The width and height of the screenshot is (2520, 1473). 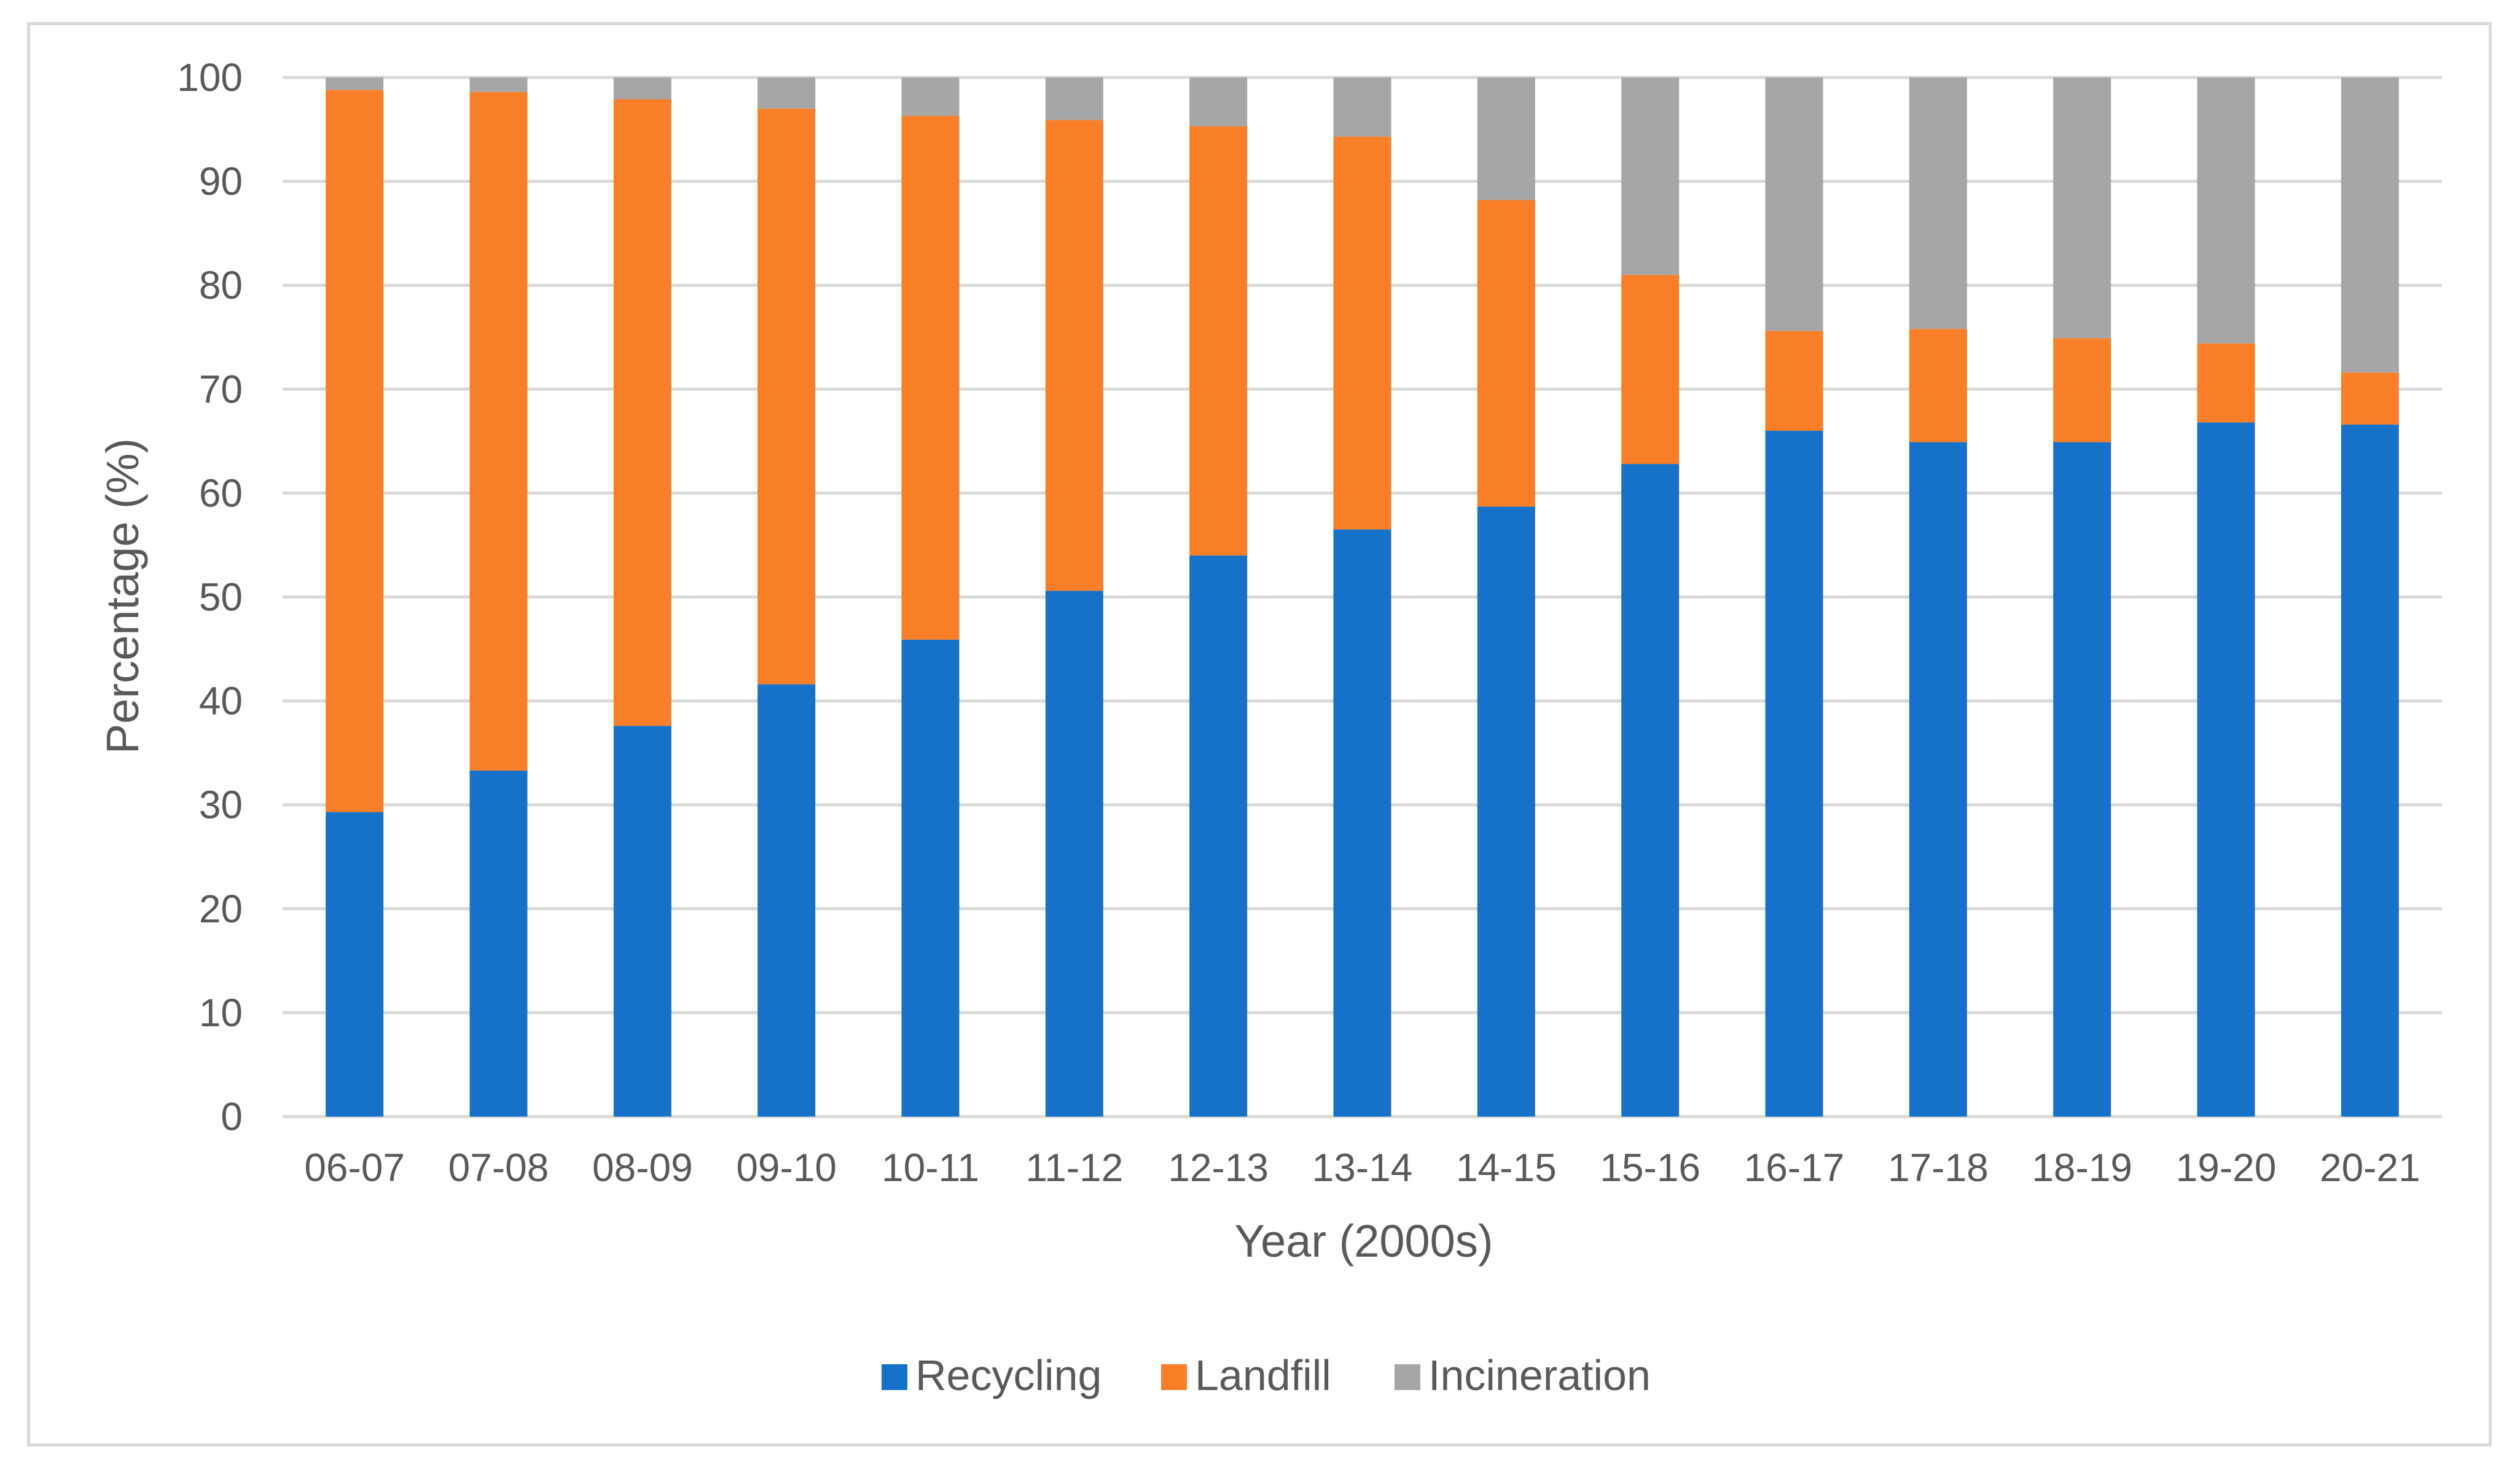 I want to click on y-tick-label: 60, so click(x=221, y=493).